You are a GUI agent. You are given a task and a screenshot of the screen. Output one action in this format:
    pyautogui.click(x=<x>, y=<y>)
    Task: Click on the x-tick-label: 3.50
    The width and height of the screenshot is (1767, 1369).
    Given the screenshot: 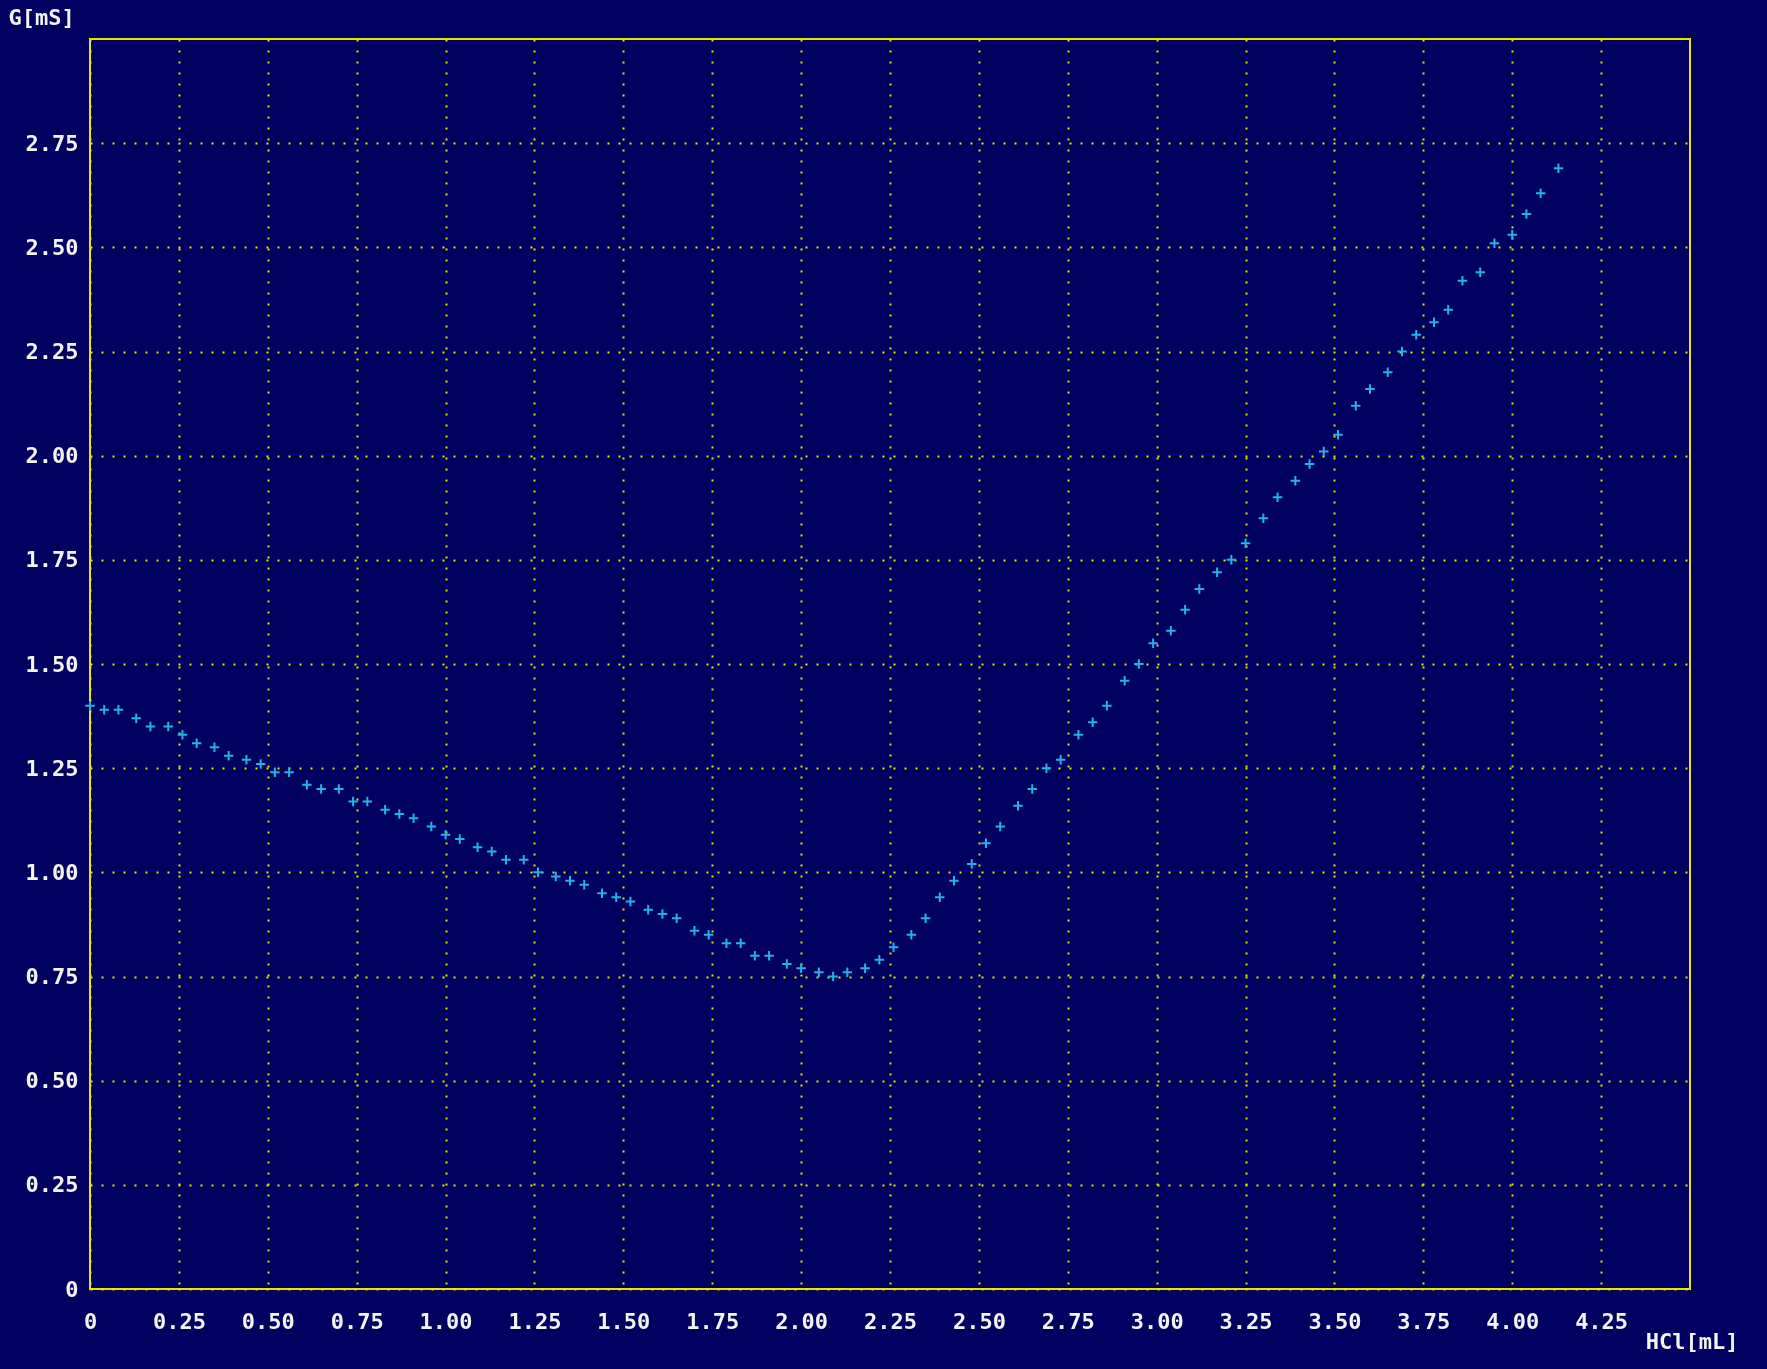 What is the action you would take?
    pyautogui.click(x=1335, y=1321)
    